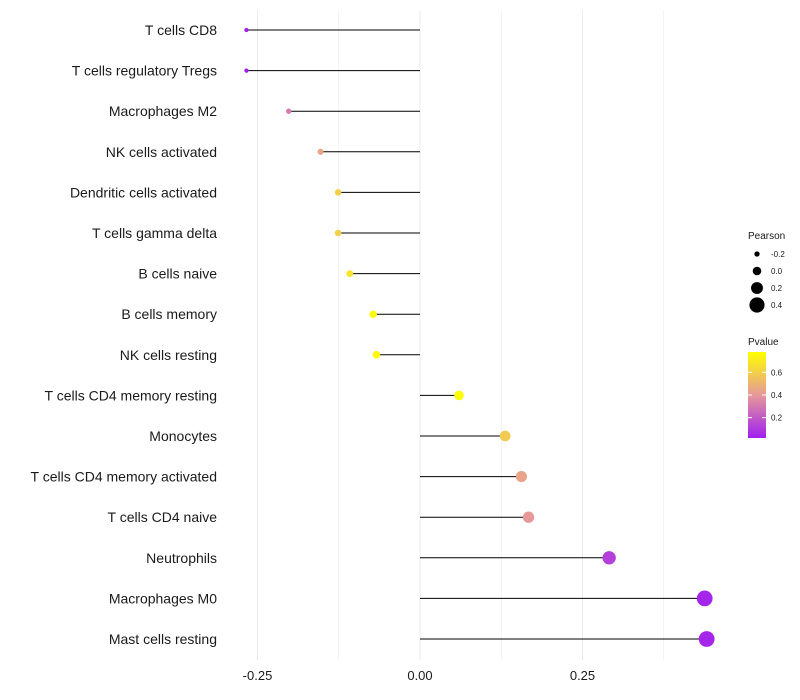 Image resolution: width=800 pixels, height=700 pixels. What do you see at coordinates (143, 192) in the screenshot?
I see `category-label: Dendritic cells activated` at bounding box center [143, 192].